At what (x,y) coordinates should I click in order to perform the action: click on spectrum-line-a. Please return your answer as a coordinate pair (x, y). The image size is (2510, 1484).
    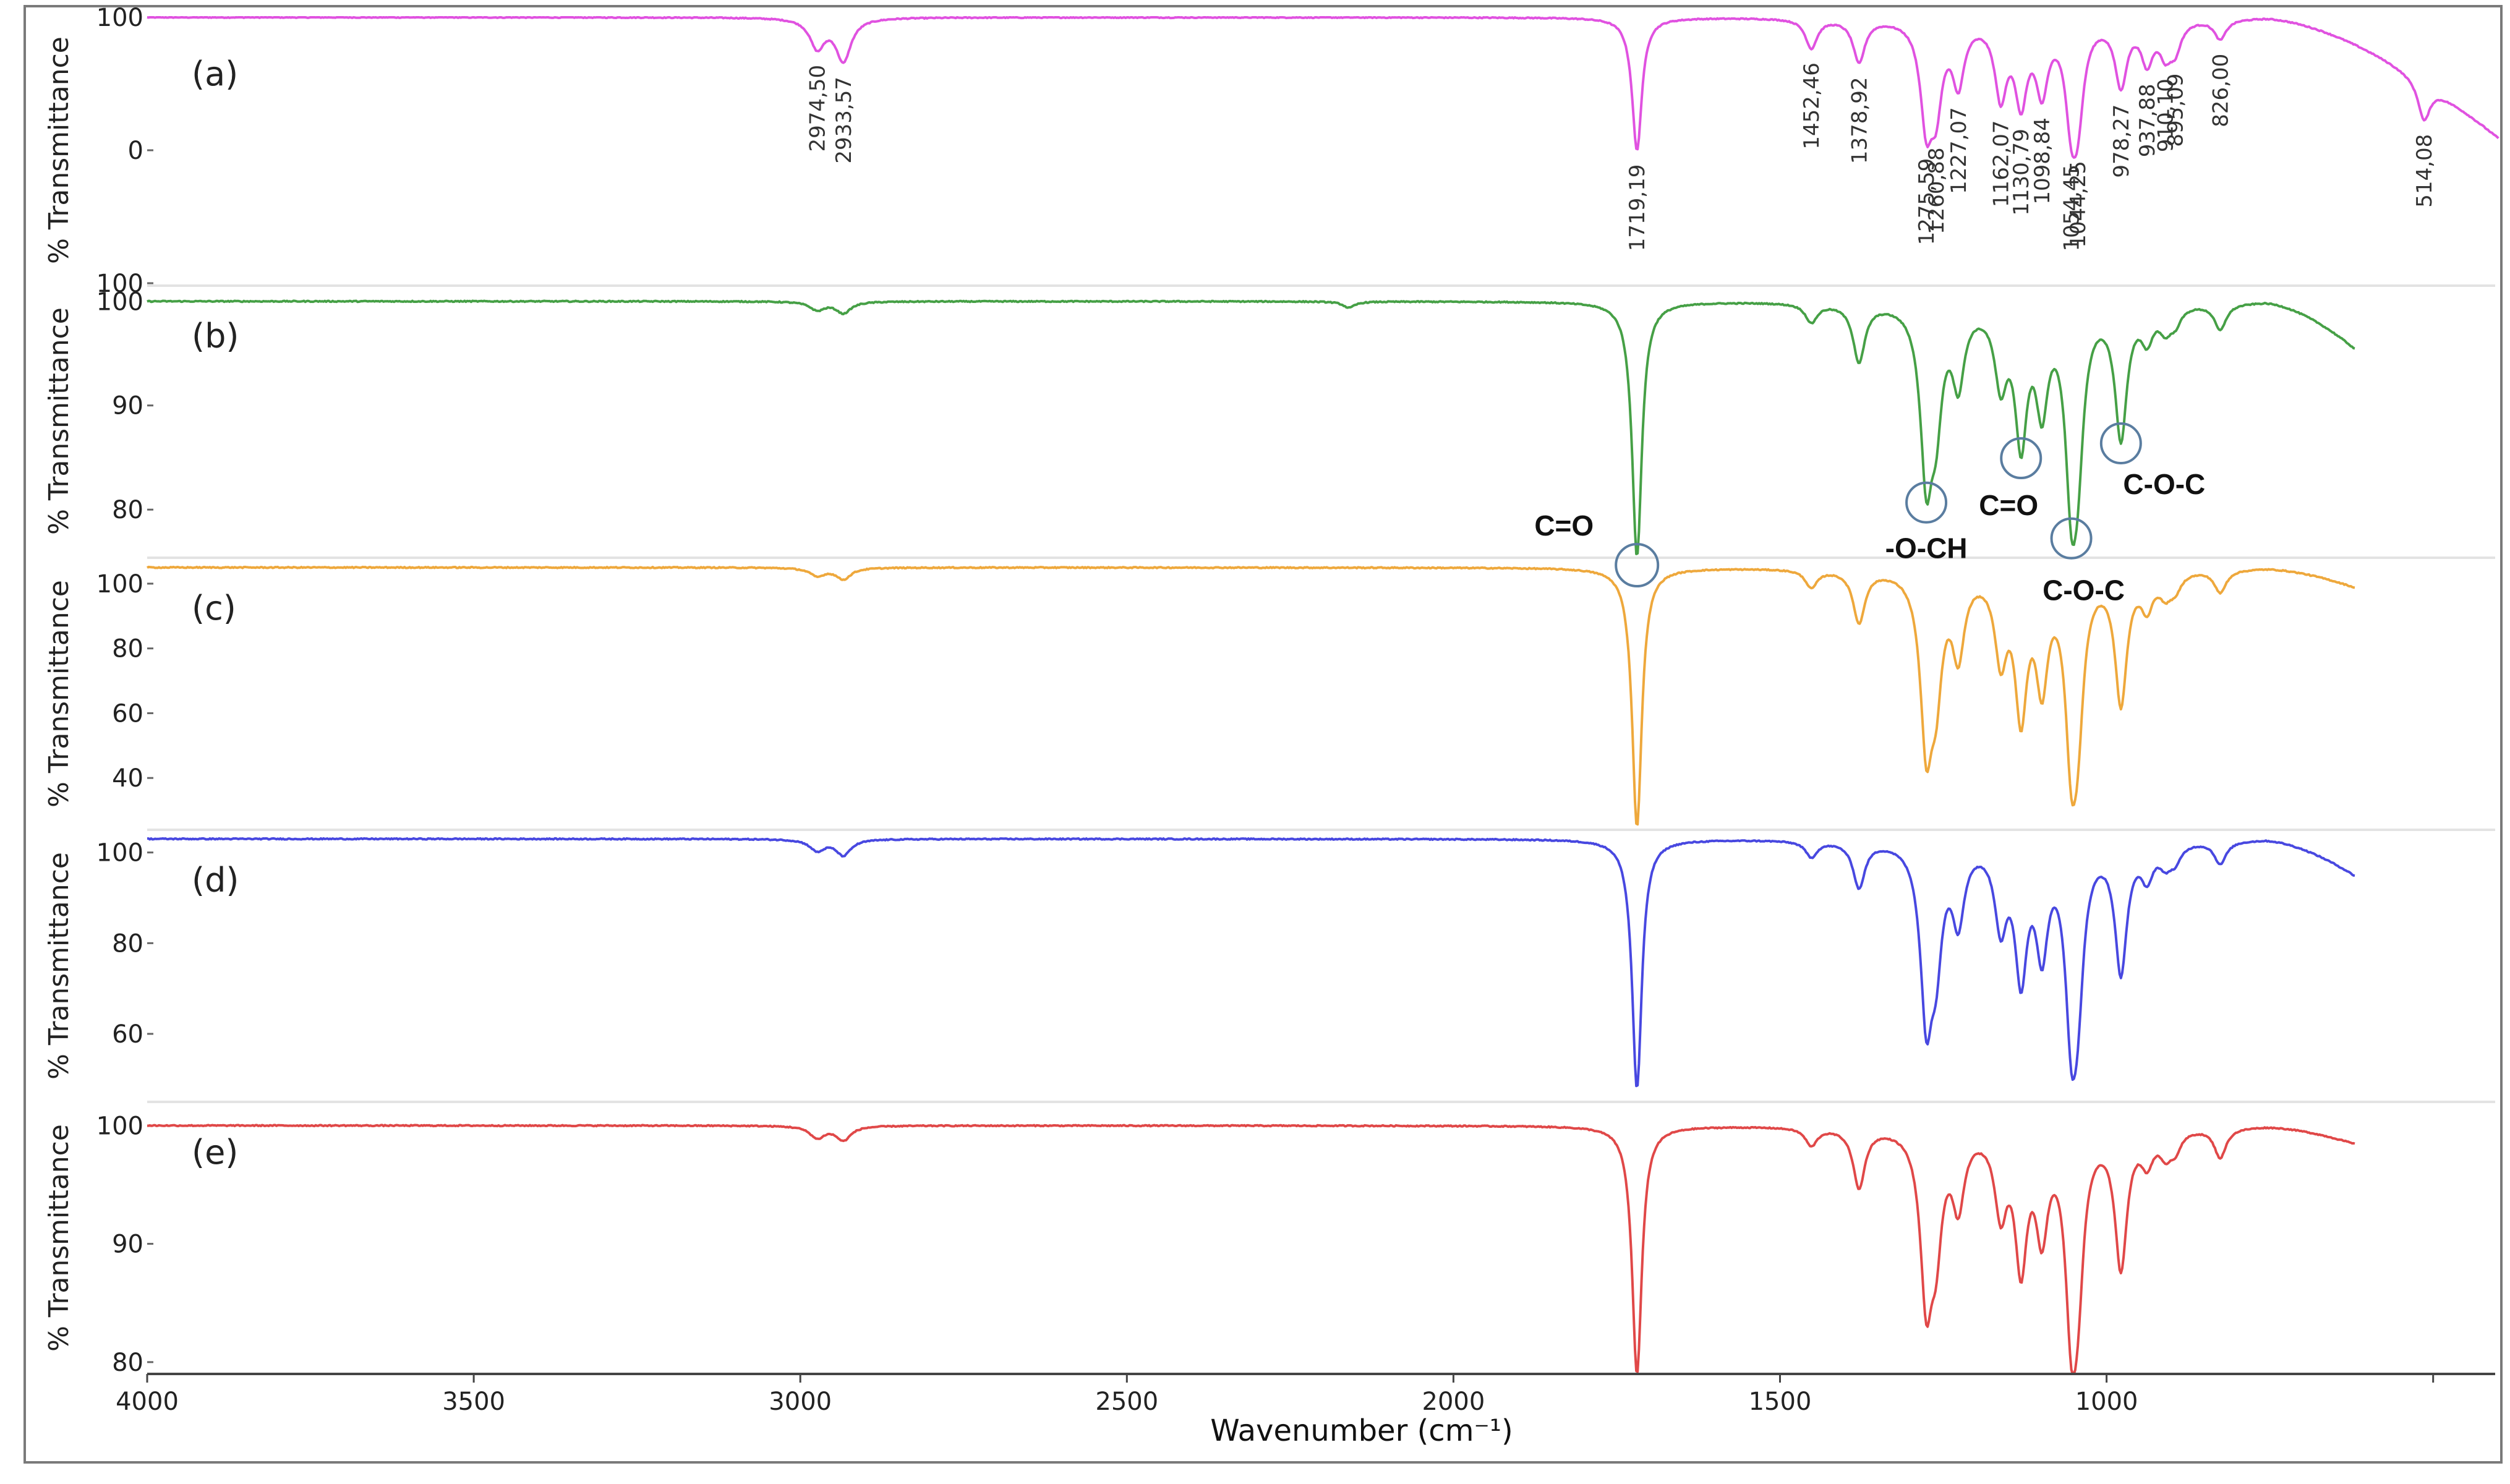
    Looking at the image, I should click on (1323, 87).